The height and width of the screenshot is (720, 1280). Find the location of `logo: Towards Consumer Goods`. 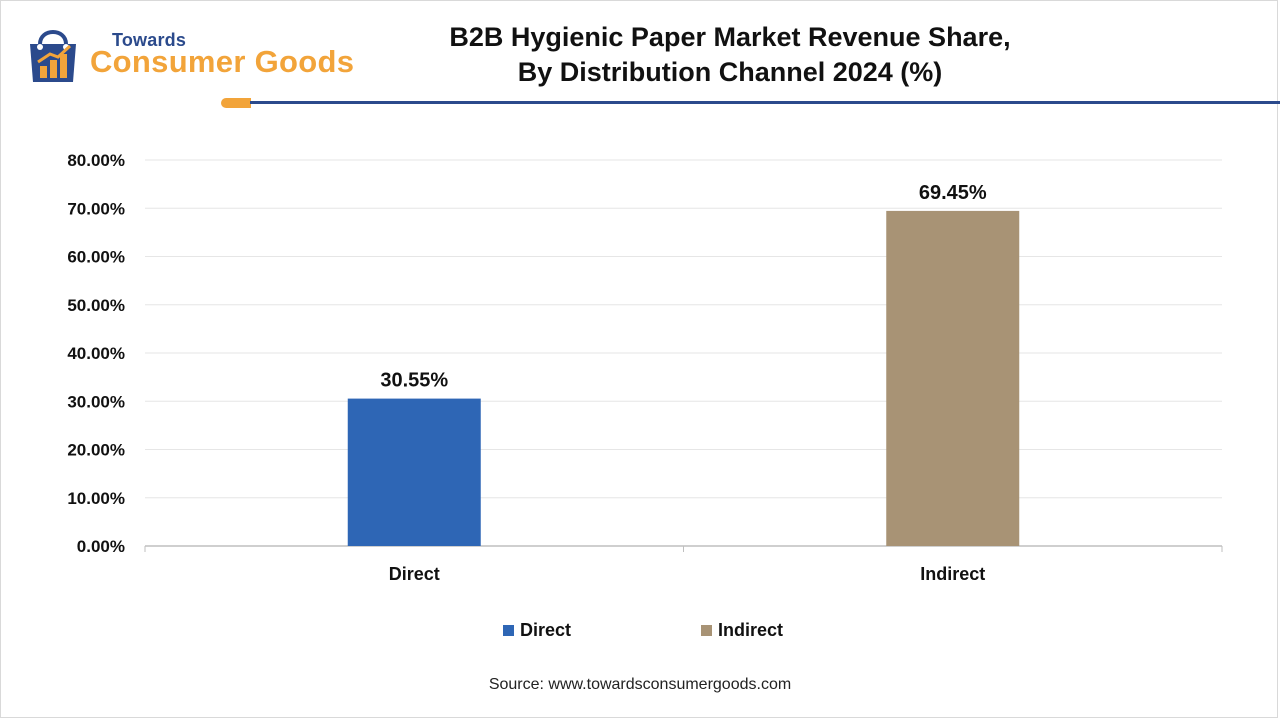

logo: Towards Consumer Goods is located at coordinates (198, 54).